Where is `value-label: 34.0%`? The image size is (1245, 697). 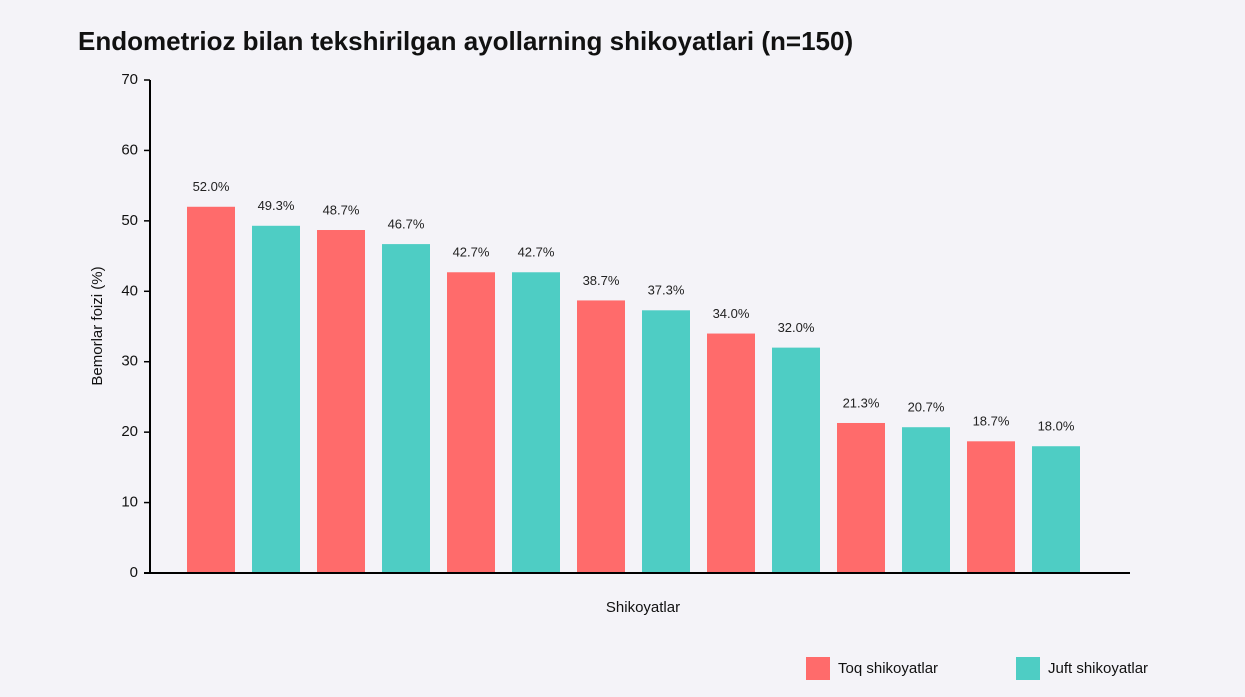
value-label: 34.0% is located at coordinates (731, 313).